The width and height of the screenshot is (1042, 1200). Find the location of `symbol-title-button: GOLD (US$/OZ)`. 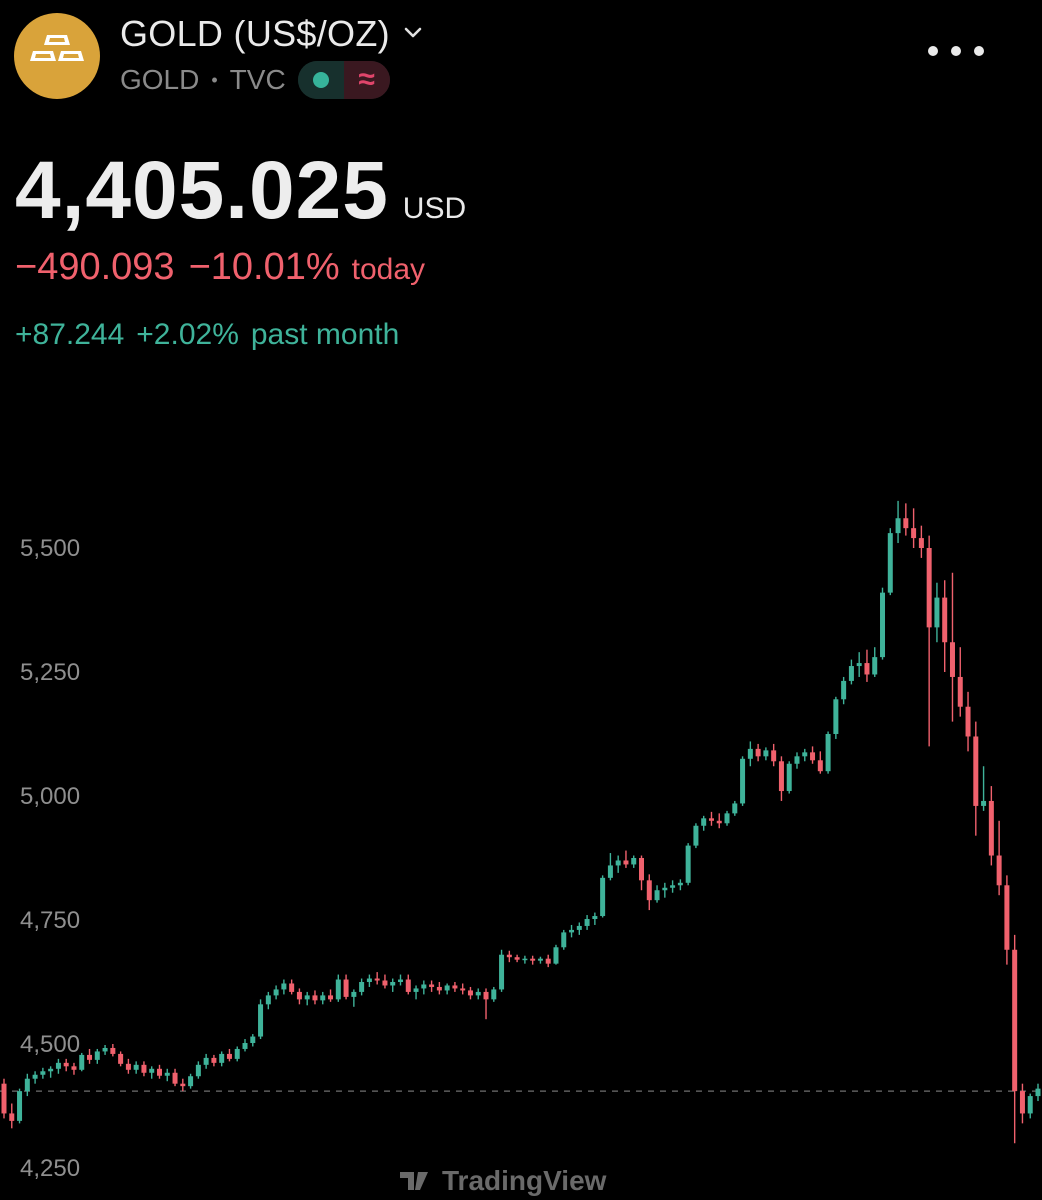

symbol-title-button: GOLD (US$/OZ) is located at coordinates (272, 34).